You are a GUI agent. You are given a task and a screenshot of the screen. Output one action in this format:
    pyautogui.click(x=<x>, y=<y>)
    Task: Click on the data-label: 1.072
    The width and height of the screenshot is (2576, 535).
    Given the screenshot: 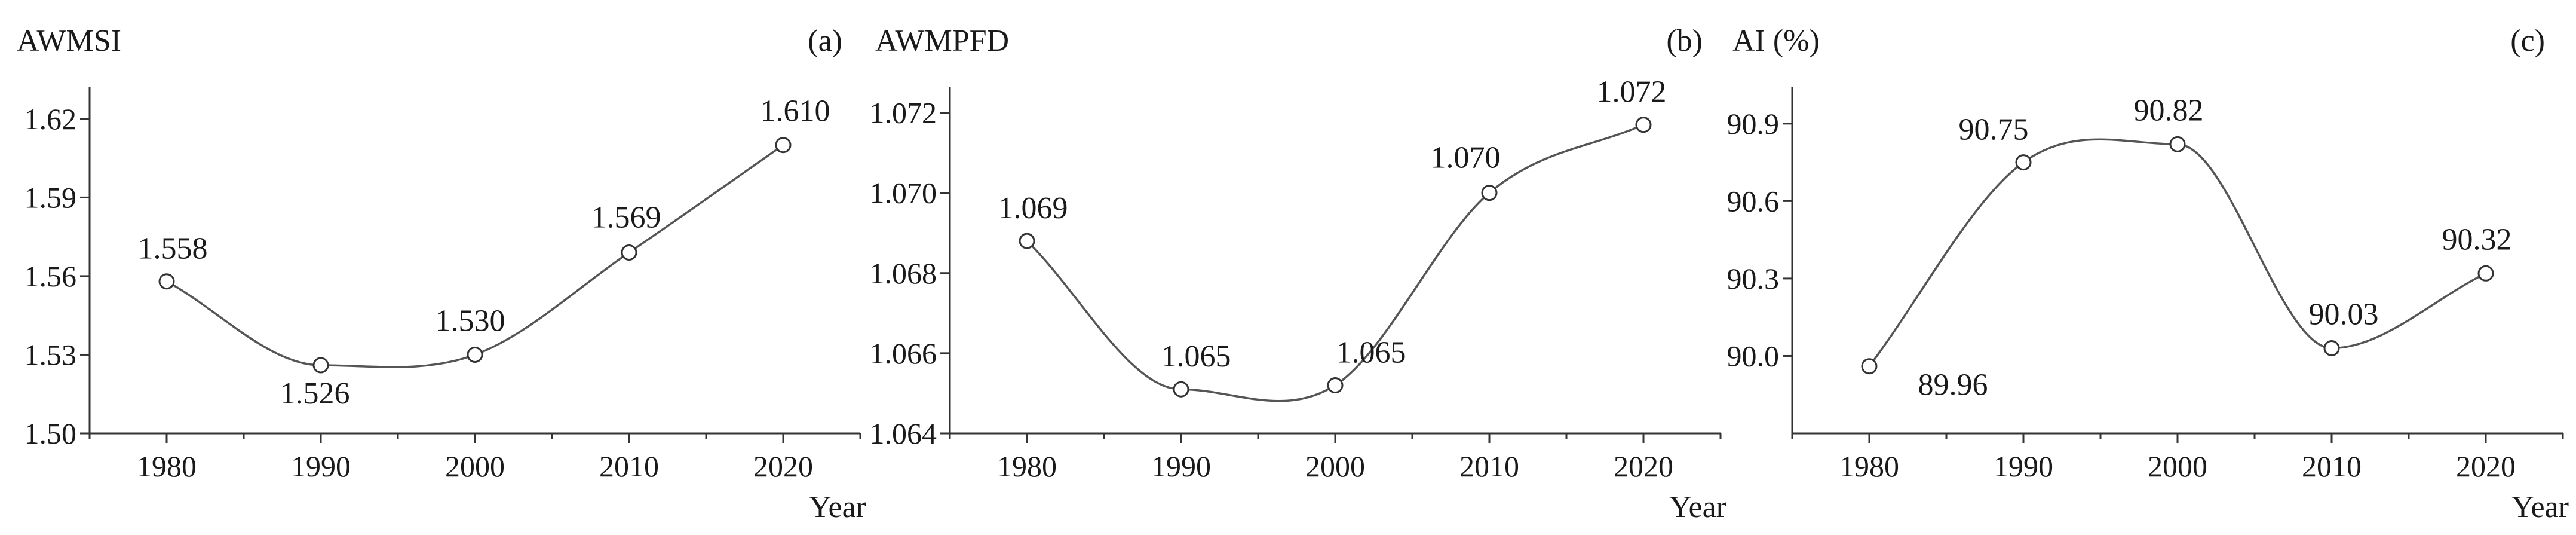 What is the action you would take?
    pyautogui.click(x=1632, y=92)
    